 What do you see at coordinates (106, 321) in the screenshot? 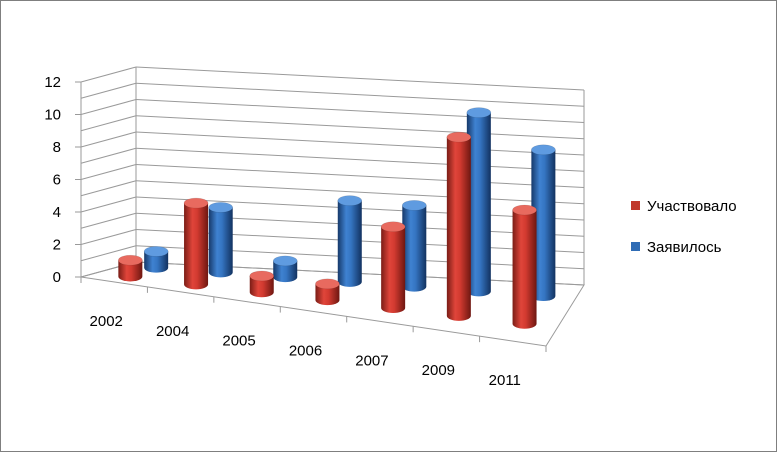
I see `x-category-label: 2002` at bounding box center [106, 321].